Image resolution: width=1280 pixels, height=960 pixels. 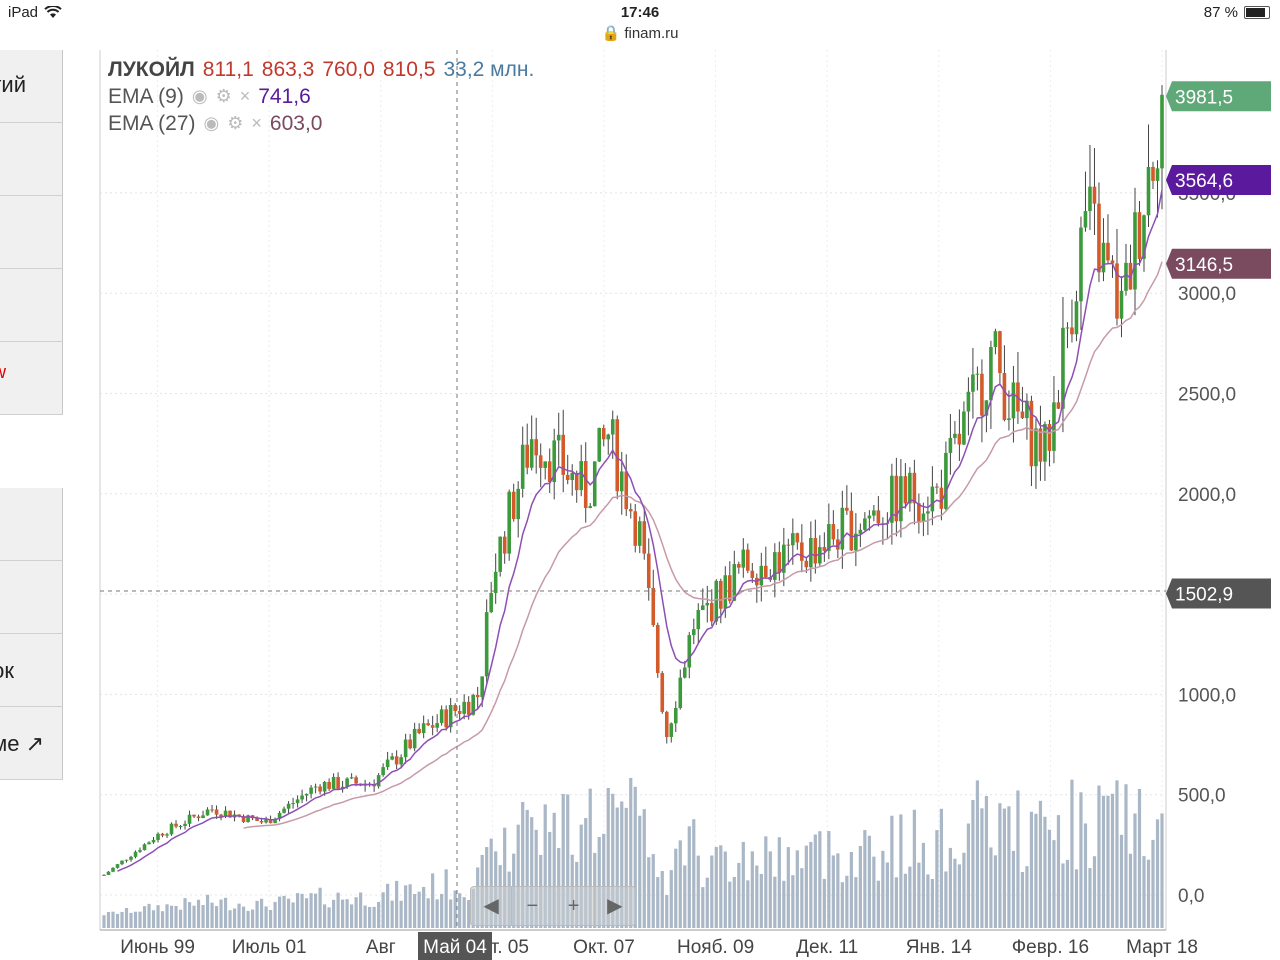 I want to click on sidebar-item-8: ок, so click(x=31, y=670).